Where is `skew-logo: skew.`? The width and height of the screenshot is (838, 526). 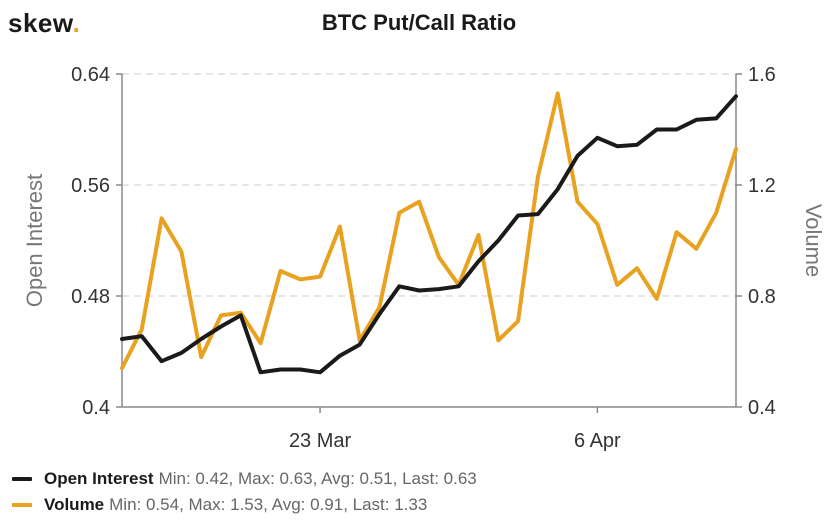 skew-logo: skew. is located at coordinates (44, 23).